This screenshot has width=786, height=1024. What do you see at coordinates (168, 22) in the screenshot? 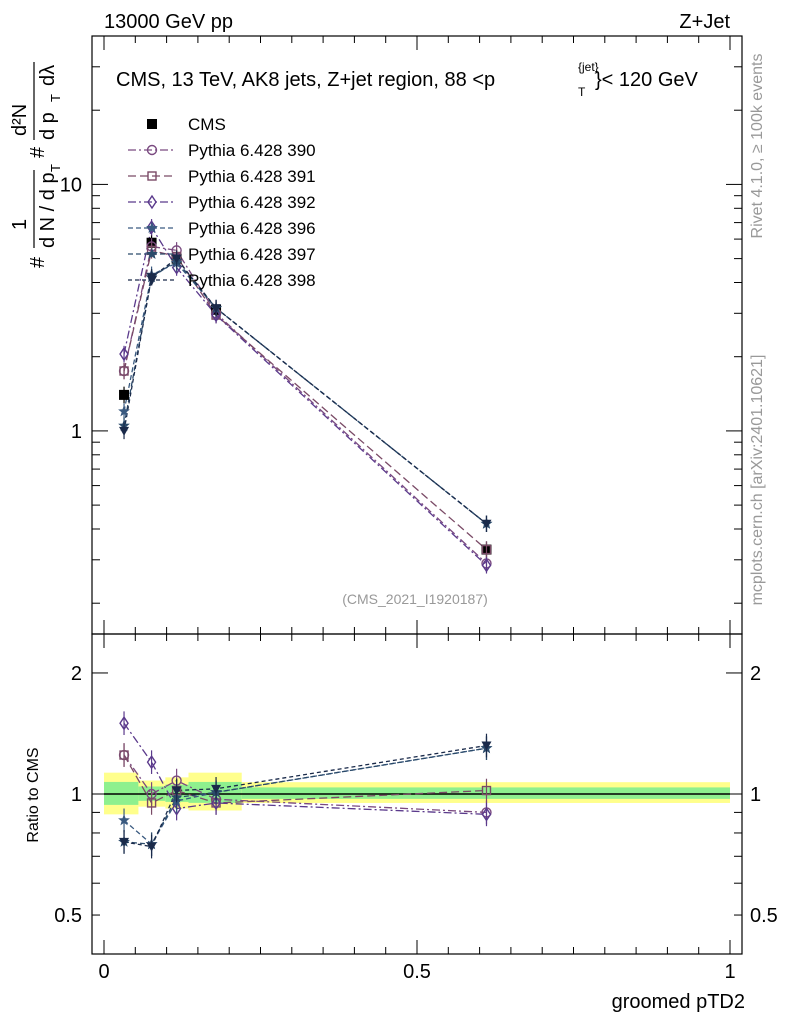
I see `header-left: 13000 GeV pp` at bounding box center [168, 22].